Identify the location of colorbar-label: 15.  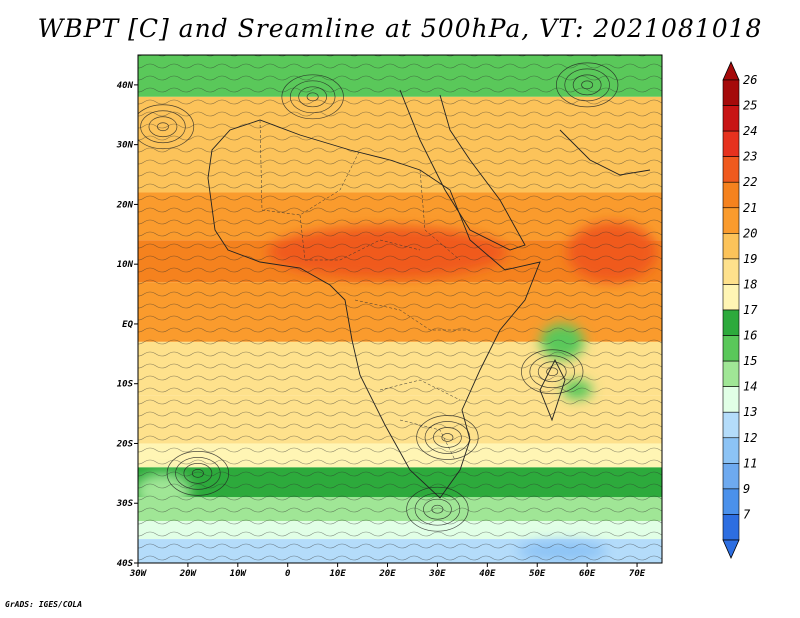
(750, 361).